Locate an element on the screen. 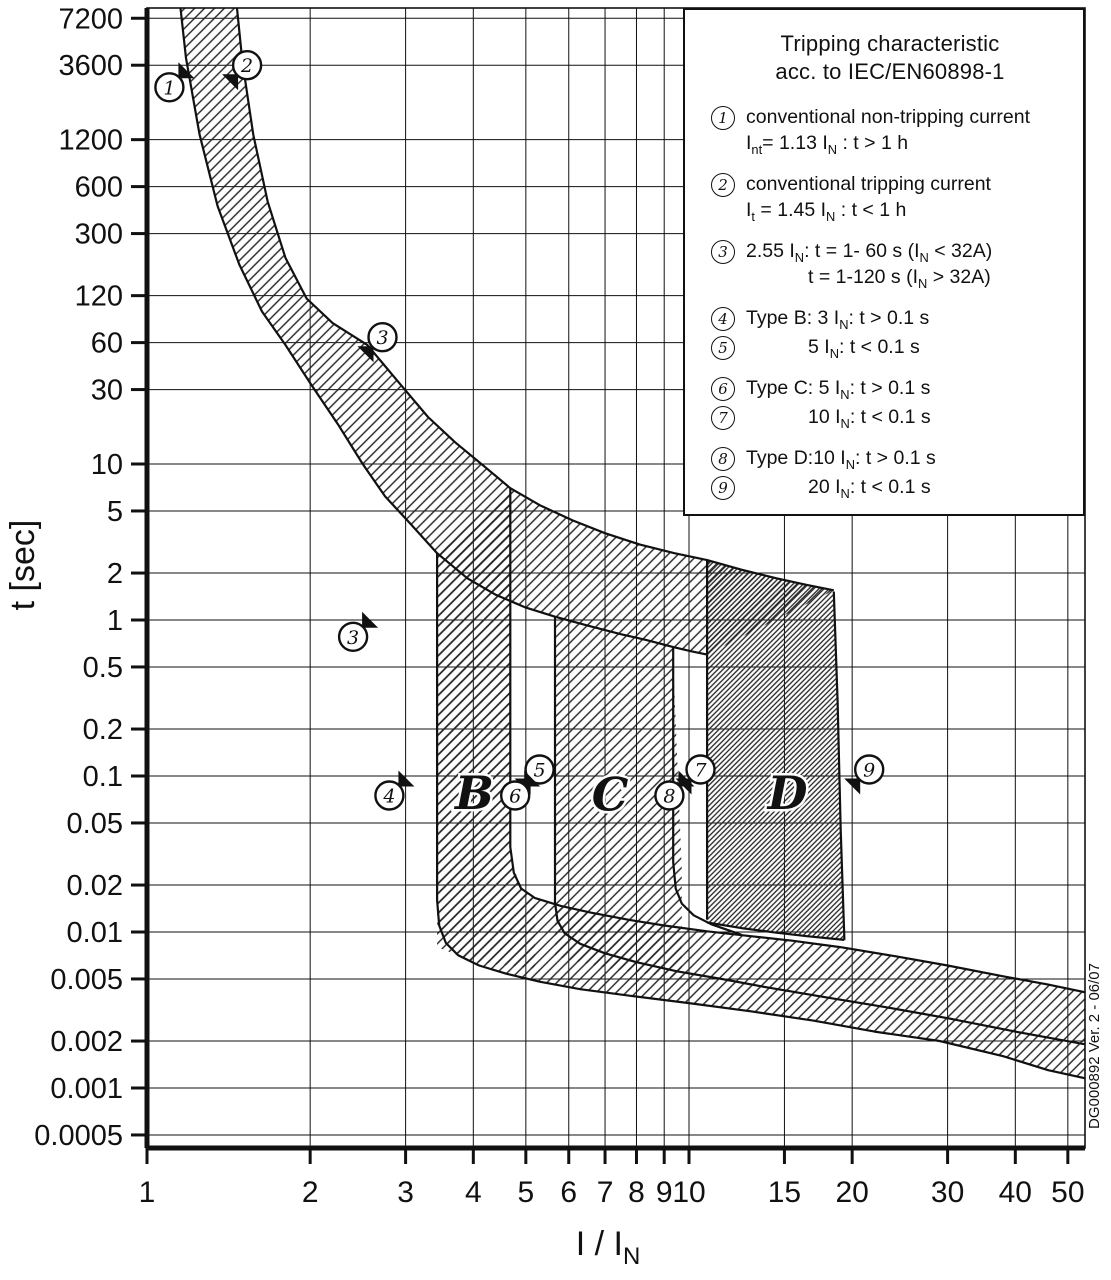  legend-item-5: 5 5 IN: t < 0.1 s is located at coordinates (890, 347).